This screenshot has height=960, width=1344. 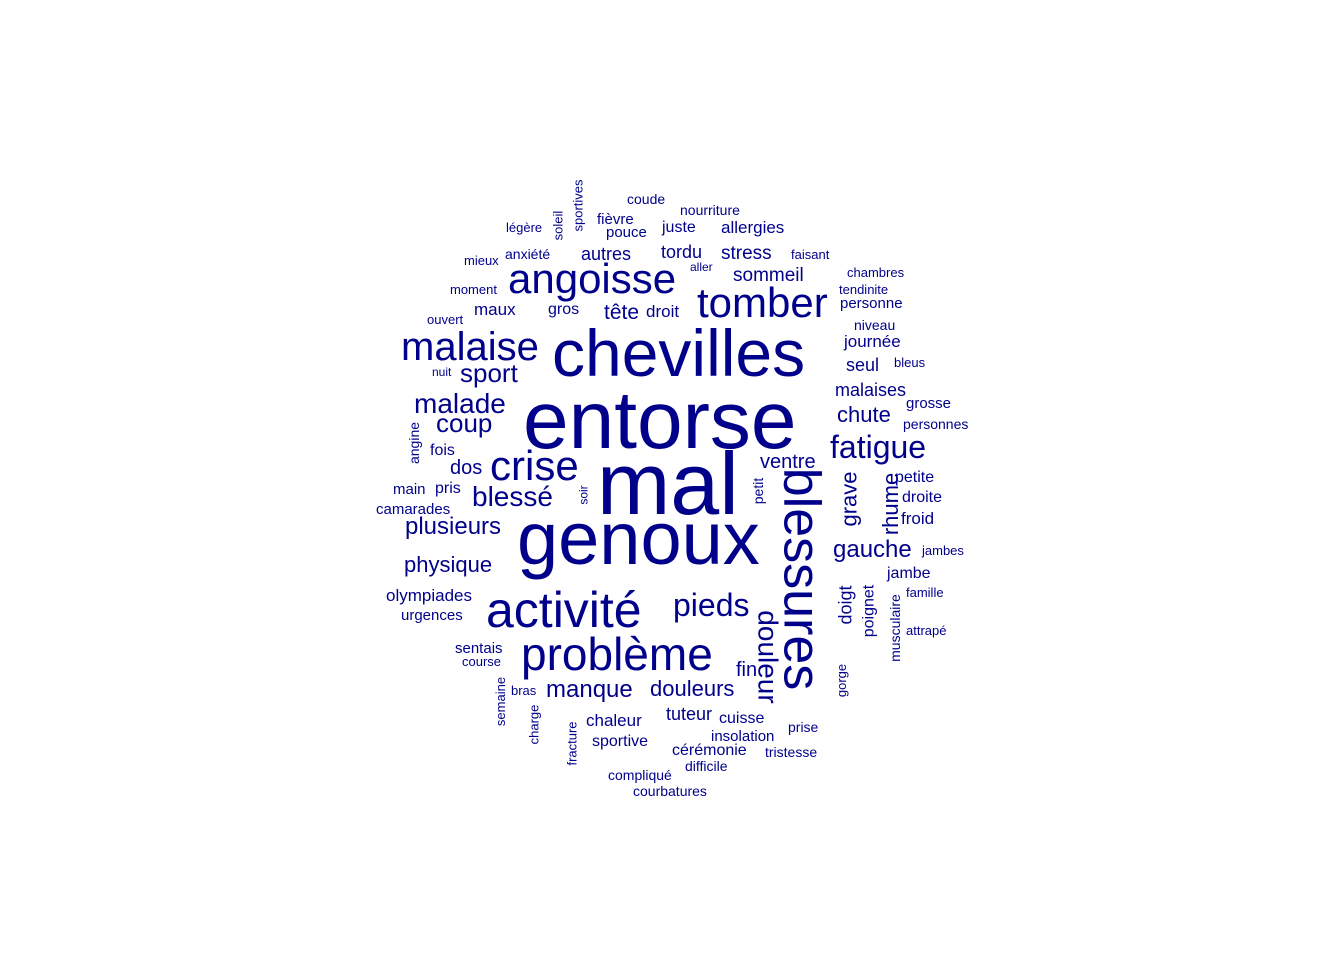 I want to click on cloud-word: prise, so click(x=803, y=727).